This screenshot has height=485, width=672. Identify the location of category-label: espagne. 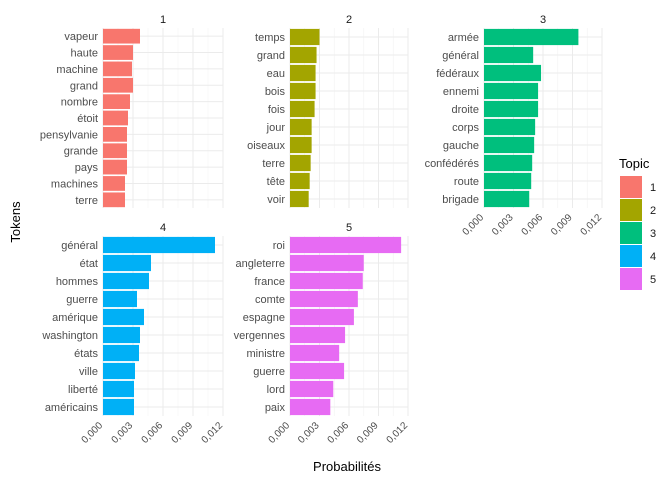
(264, 318).